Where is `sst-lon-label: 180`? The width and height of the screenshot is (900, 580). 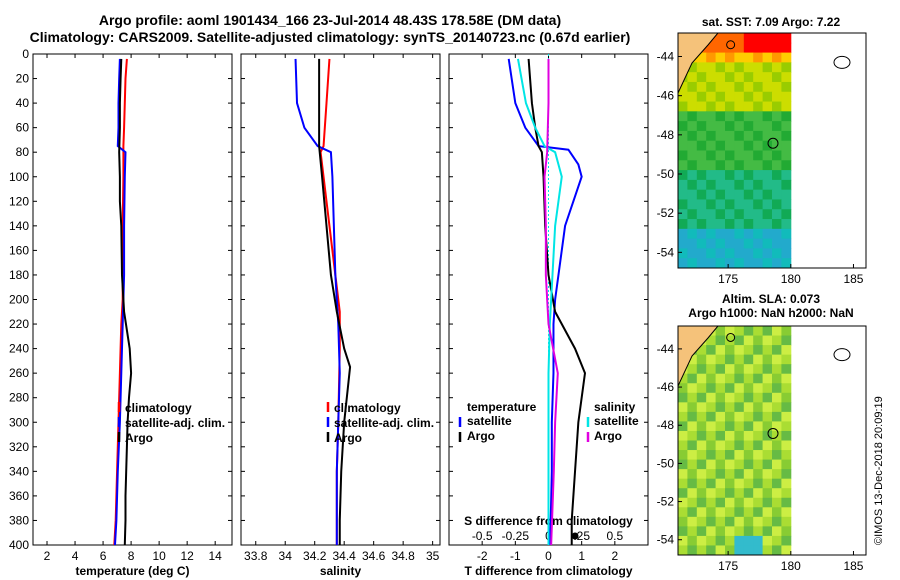 sst-lon-label: 180 is located at coordinates (791, 279).